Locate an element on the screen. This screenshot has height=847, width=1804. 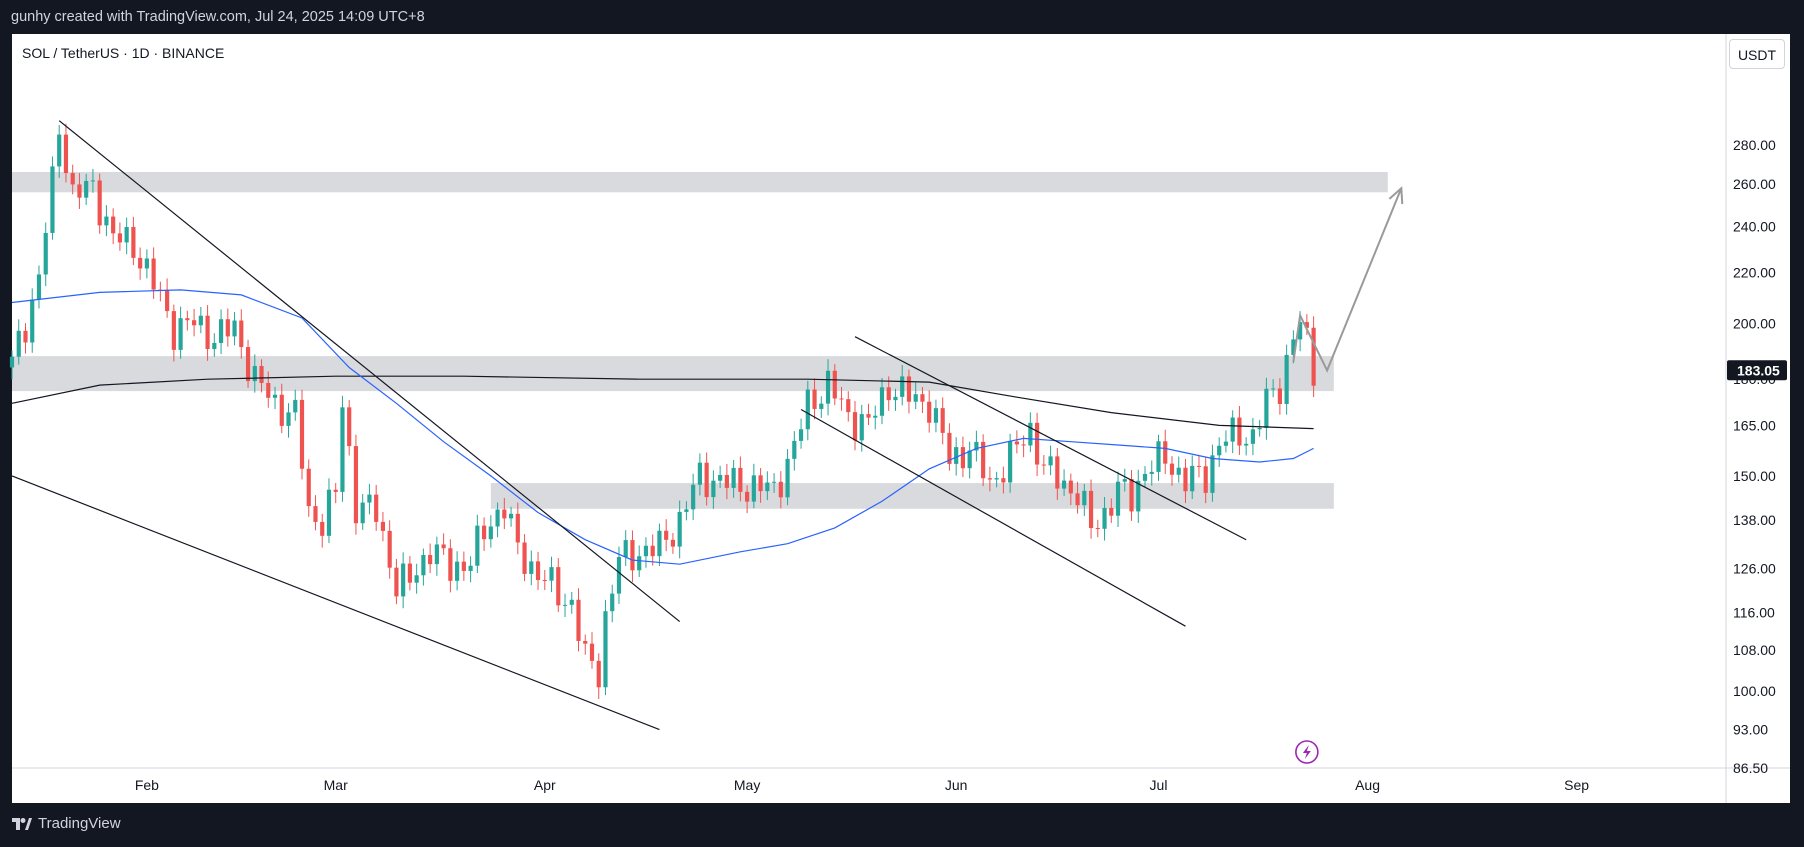
projection-path is located at coordinates (1347, 280).